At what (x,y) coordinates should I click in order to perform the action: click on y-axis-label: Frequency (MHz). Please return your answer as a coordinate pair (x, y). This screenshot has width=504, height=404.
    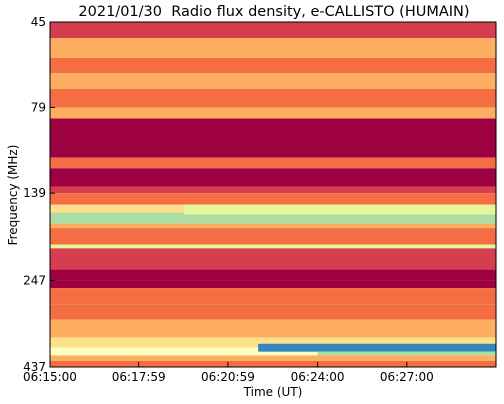
    Looking at the image, I should click on (13, 195).